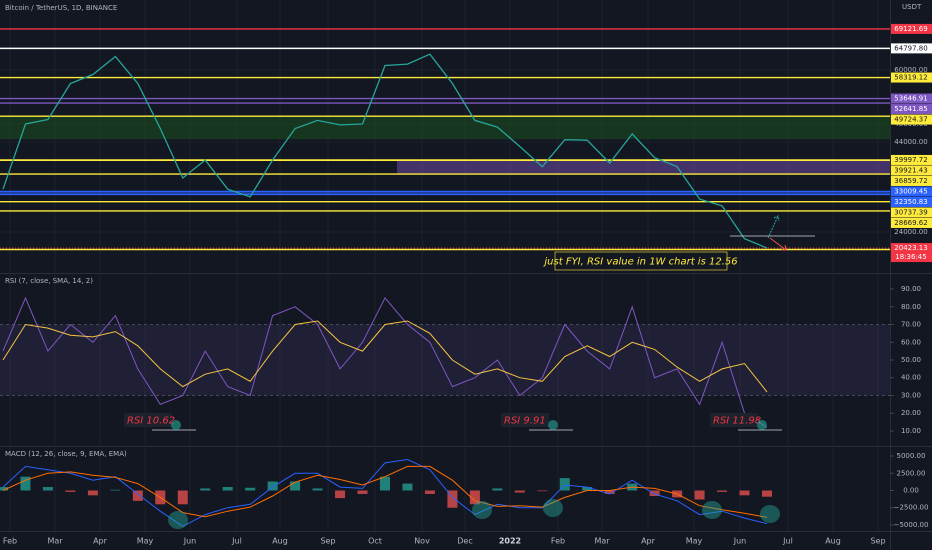 The width and height of the screenshot is (932, 550). What do you see at coordinates (773, 227) in the screenshot?
I see `arrow-up` at bounding box center [773, 227].